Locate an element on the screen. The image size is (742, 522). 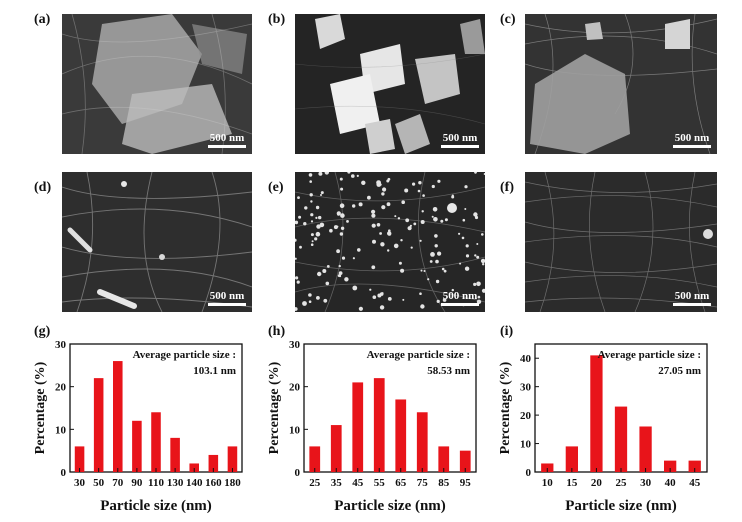
panel-label-i: (i) is located at coordinates (507, 331).